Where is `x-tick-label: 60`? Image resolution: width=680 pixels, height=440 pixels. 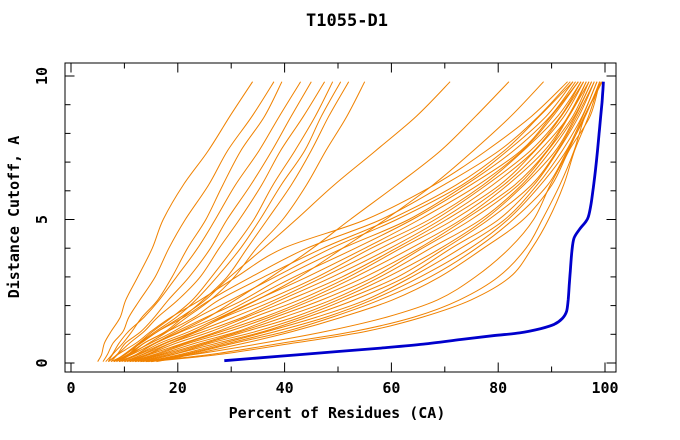
x-tick-label: 60 is located at coordinates (391, 388).